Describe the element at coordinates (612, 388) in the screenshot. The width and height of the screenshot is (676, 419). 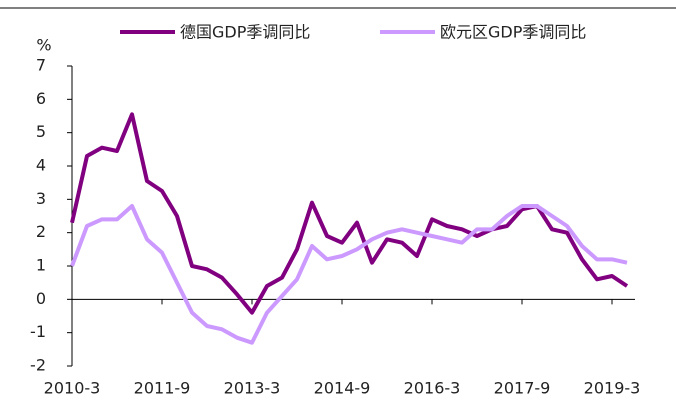
I see `x-tick-label: 2019-3` at that location.